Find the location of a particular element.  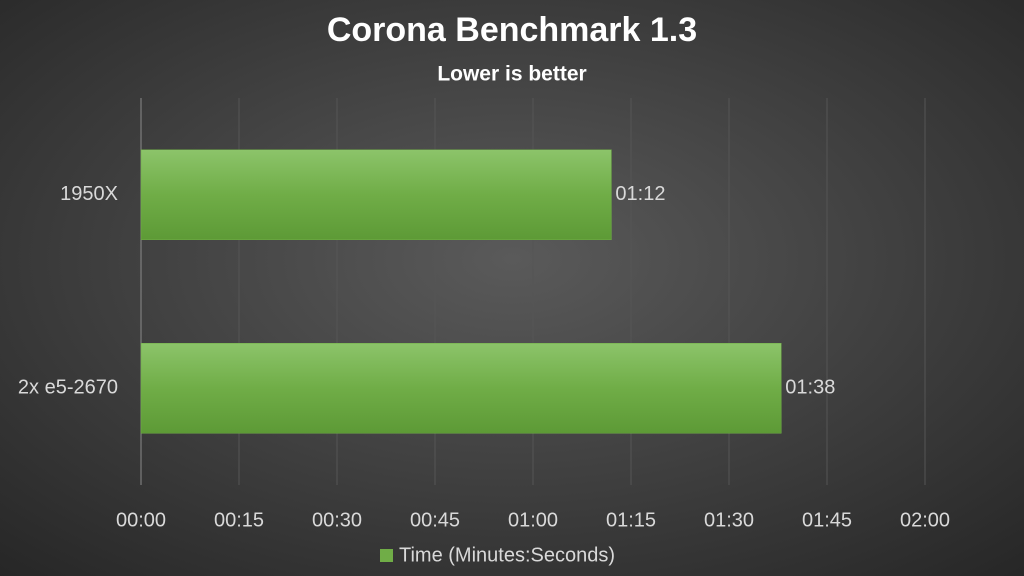

value-label: 01:12 is located at coordinates (640, 194).